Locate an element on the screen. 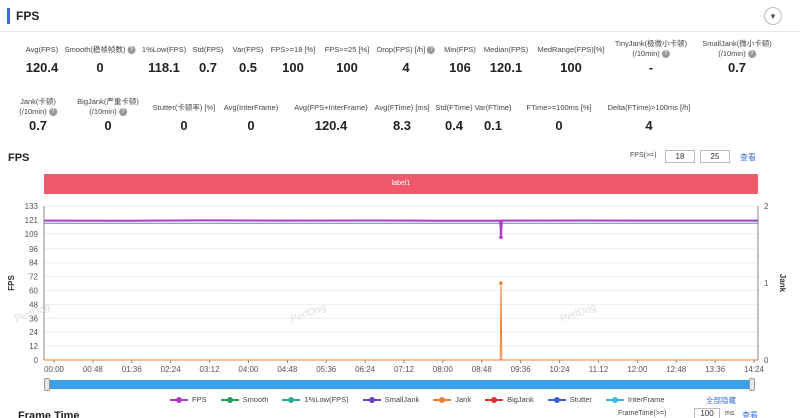 This screenshot has height=418, width=800. metric-label: TinyJank(极微小卡顿) is located at coordinates (651, 44).